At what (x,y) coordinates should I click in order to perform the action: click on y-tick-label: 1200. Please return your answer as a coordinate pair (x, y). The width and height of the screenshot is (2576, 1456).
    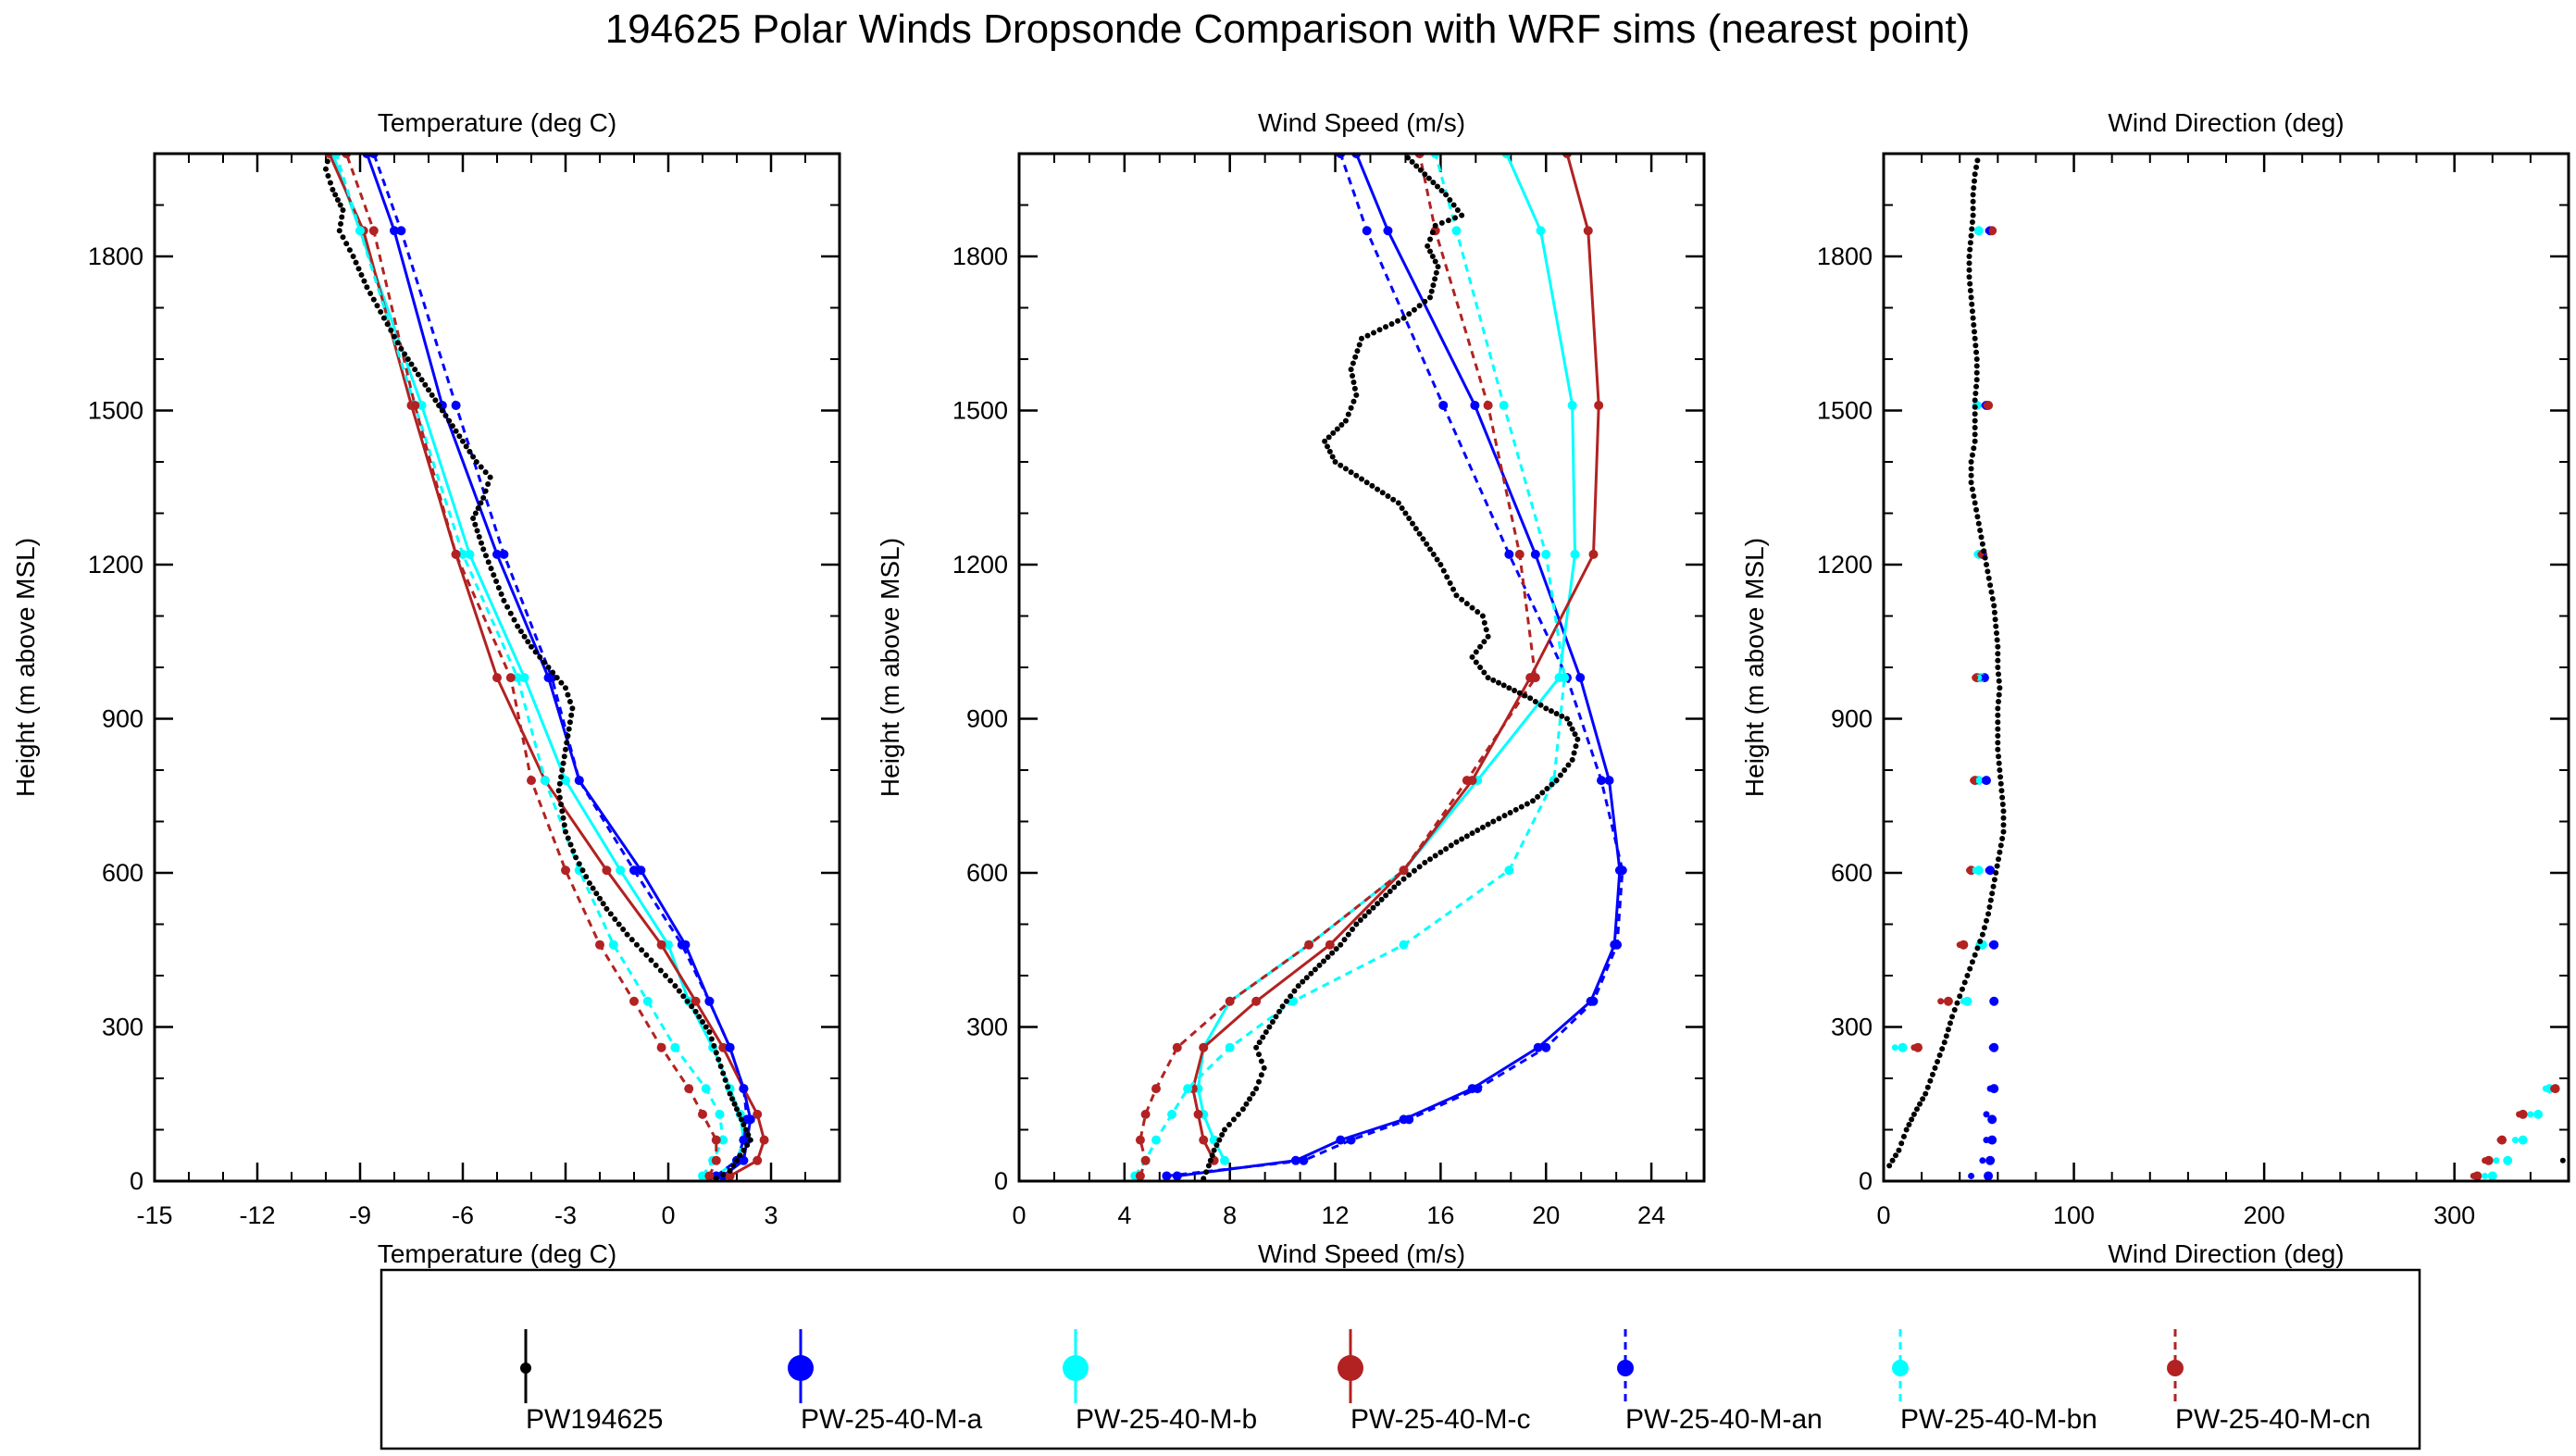
    Looking at the image, I should click on (980, 565).